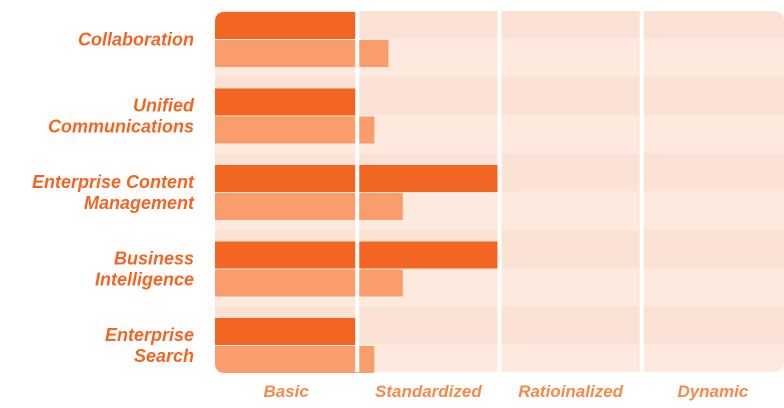  I want to click on category-label: Unified Communications, so click(121, 116).